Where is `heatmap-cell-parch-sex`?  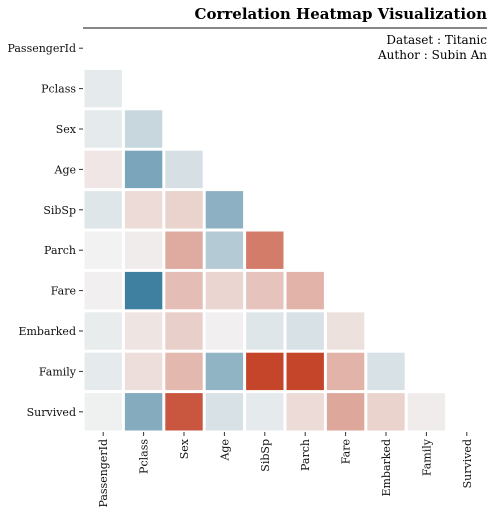
heatmap-cell-parch-sex is located at coordinates (184, 250).